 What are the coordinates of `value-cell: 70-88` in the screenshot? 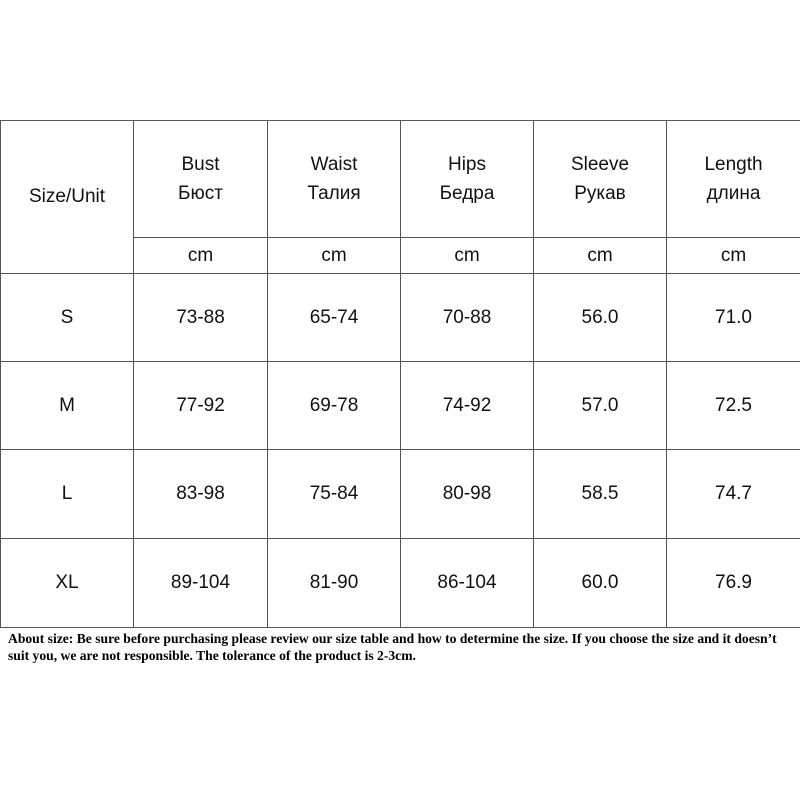 It's located at (467, 317).